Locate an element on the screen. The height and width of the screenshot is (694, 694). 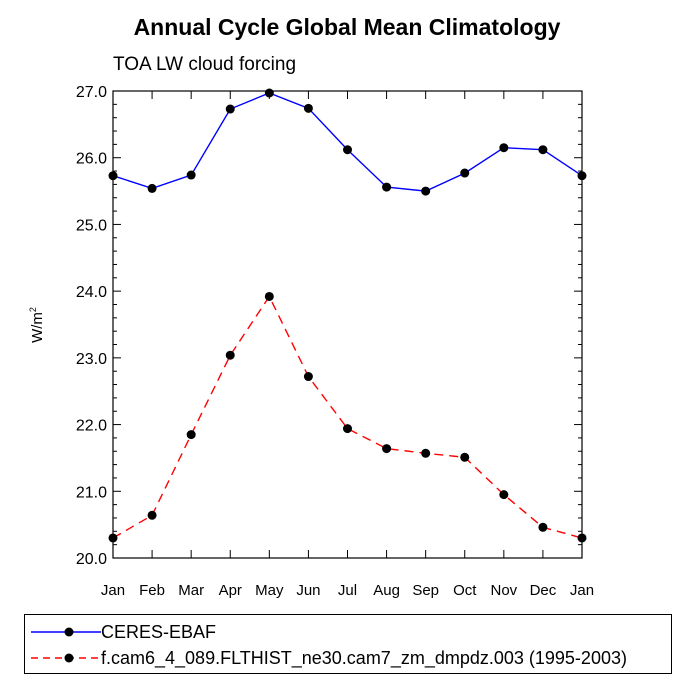
y-axis-label: W/m2 is located at coordinates (37, 325).